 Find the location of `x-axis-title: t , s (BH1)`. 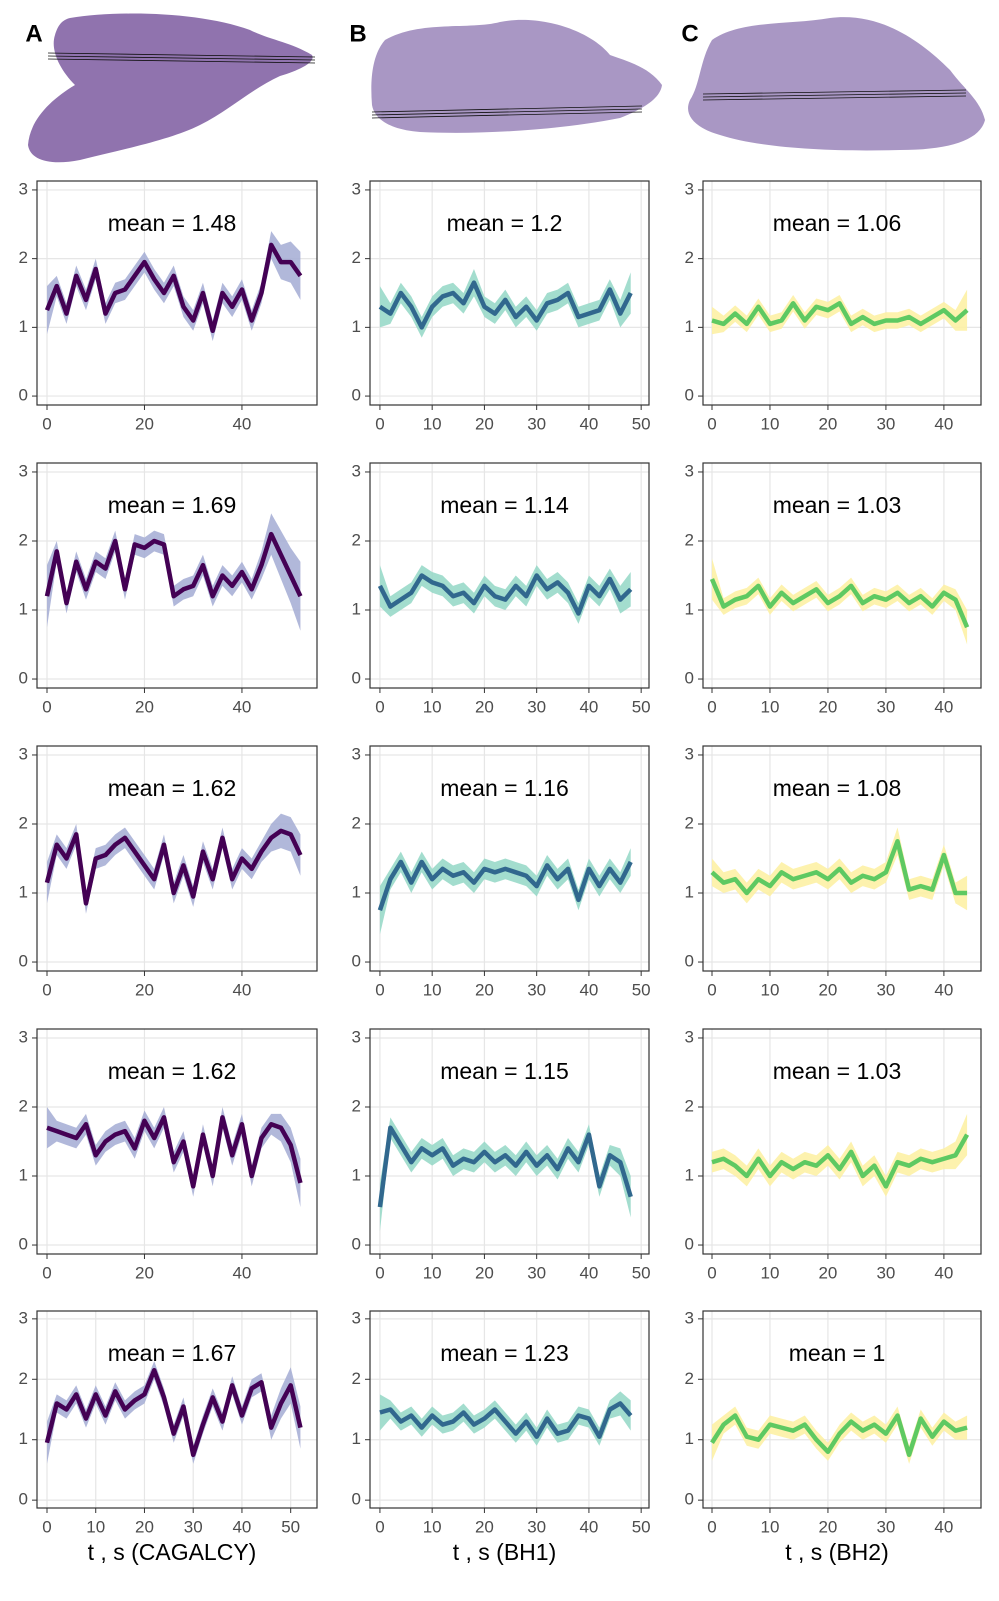

x-axis-title: t , s (BH1) is located at coordinates (505, 1552).